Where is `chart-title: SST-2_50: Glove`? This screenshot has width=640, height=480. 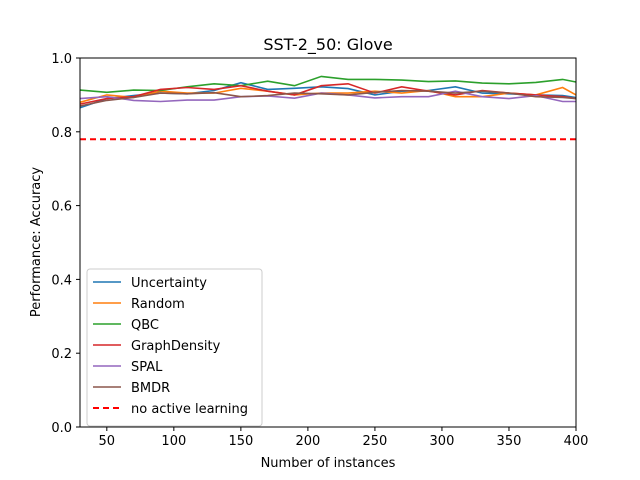
chart-title: SST-2_50: Glove is located at coordinates (327, 45).